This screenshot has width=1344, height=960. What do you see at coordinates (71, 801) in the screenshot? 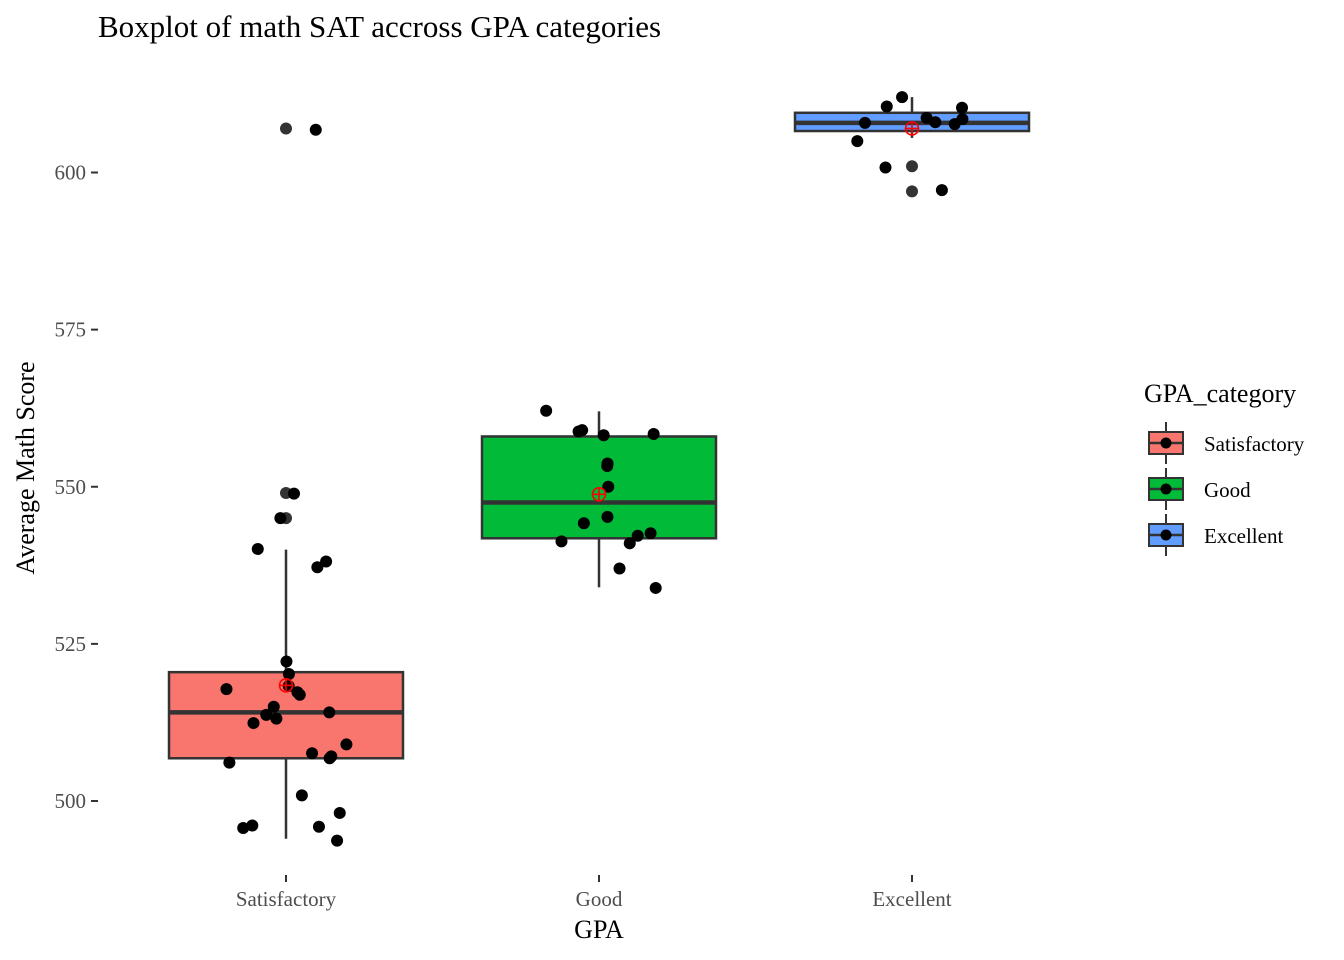
I see `y-tick-label: 500` at bounding box center [71, 801].